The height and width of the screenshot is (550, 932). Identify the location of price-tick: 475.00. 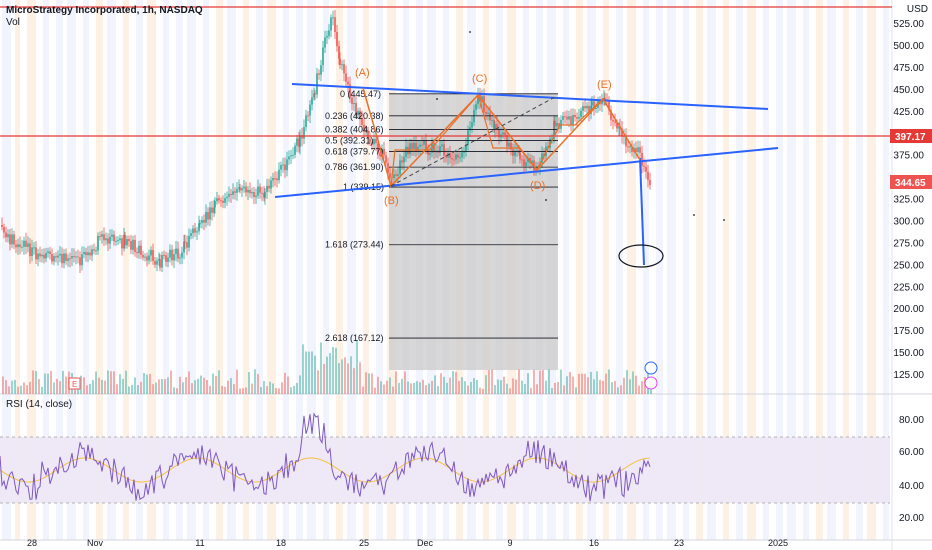
(908, 68).